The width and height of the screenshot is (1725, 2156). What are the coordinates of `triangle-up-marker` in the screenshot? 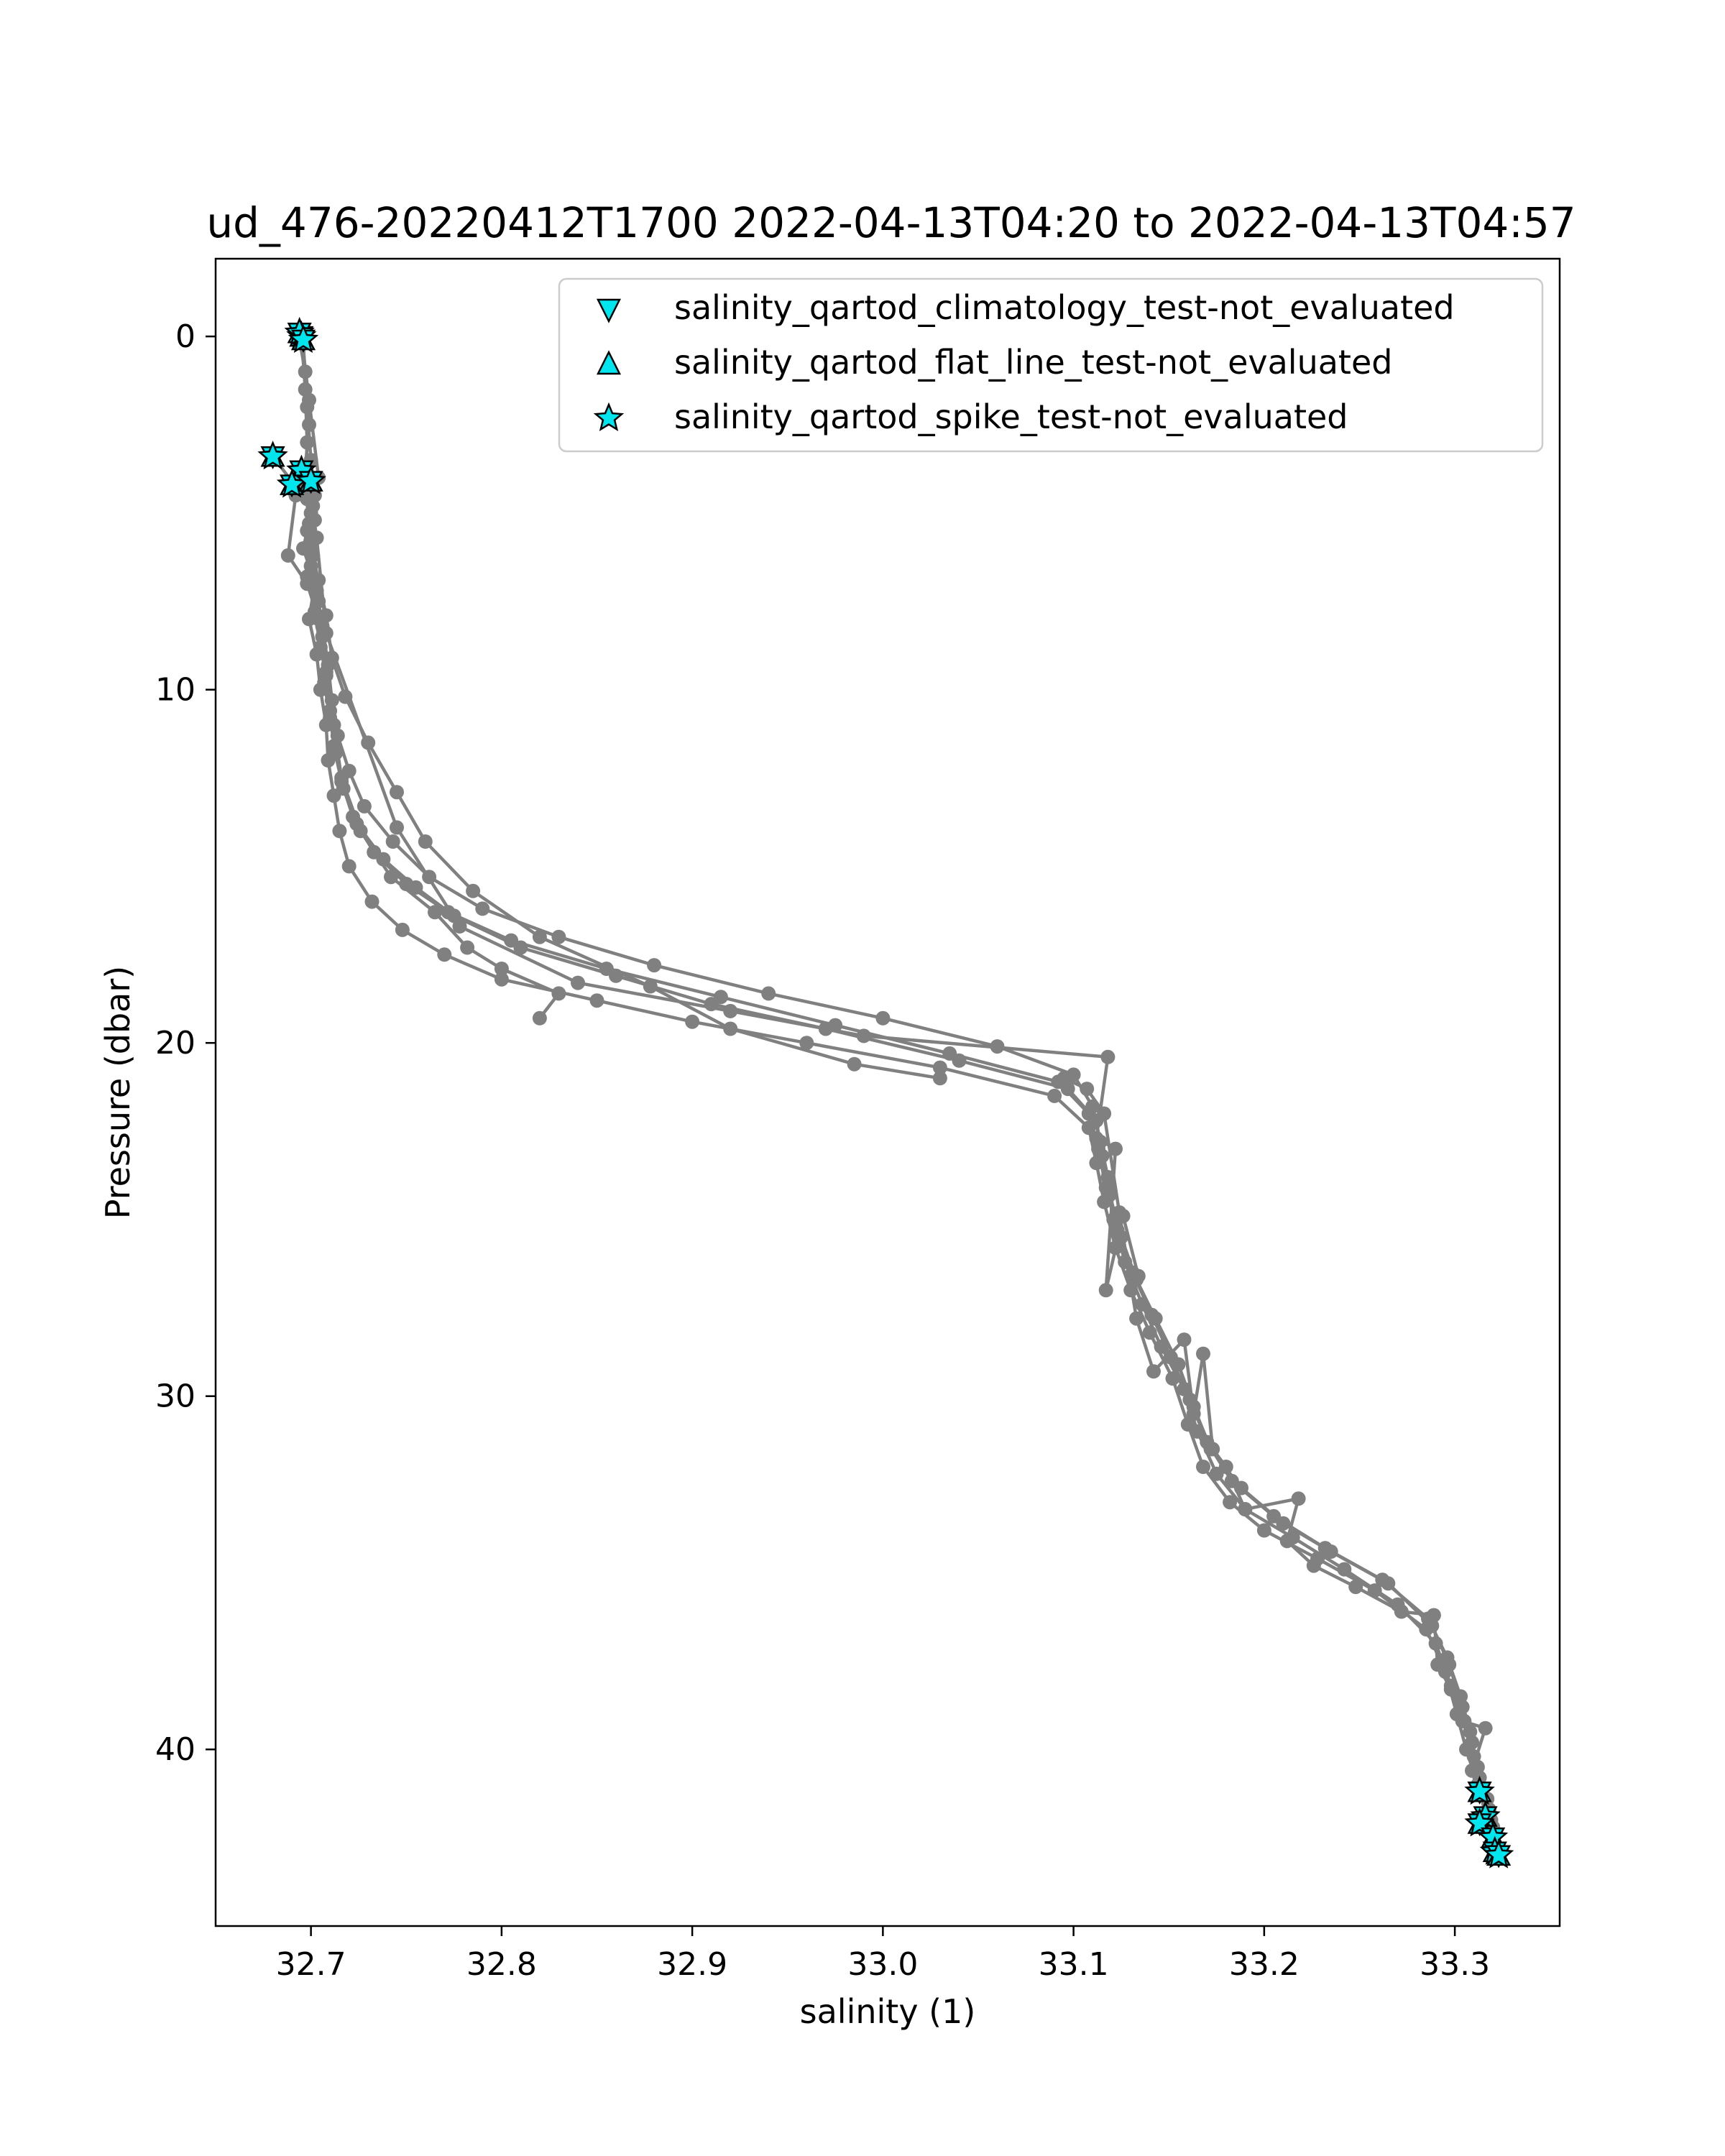 It's located at (609, 362).